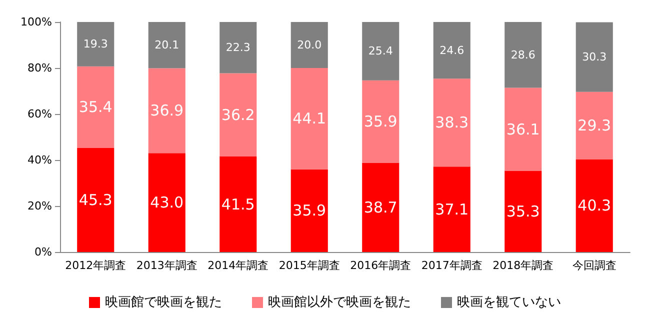 The height and width of the screenshot is (330, 650). I want to click on data-label: 38.3, so click(452, 123).